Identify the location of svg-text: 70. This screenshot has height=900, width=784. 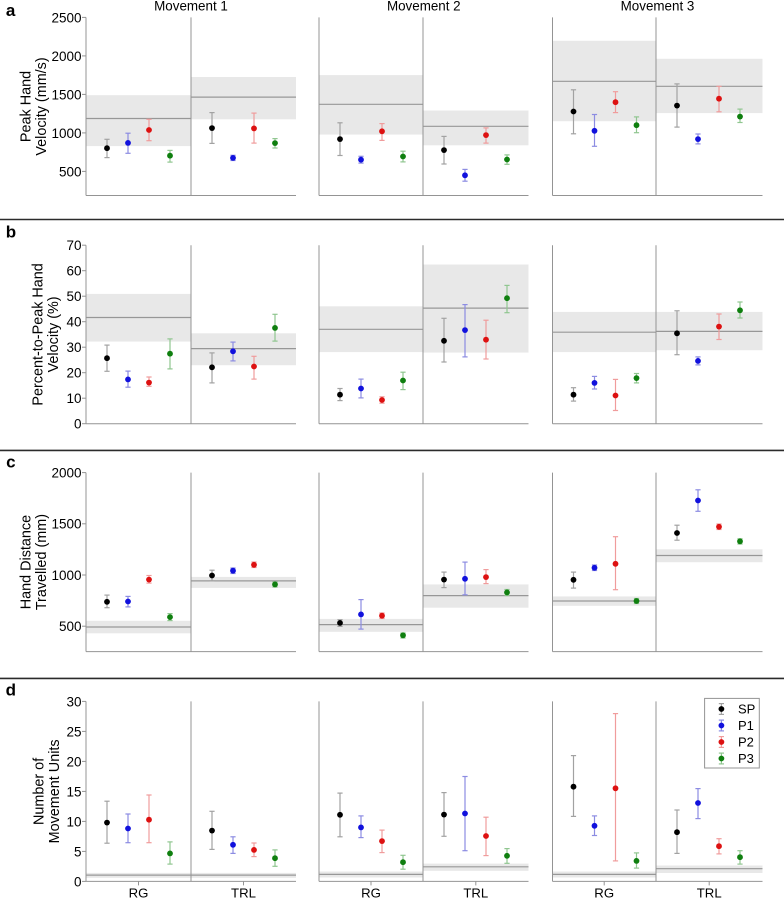
(73, 245).